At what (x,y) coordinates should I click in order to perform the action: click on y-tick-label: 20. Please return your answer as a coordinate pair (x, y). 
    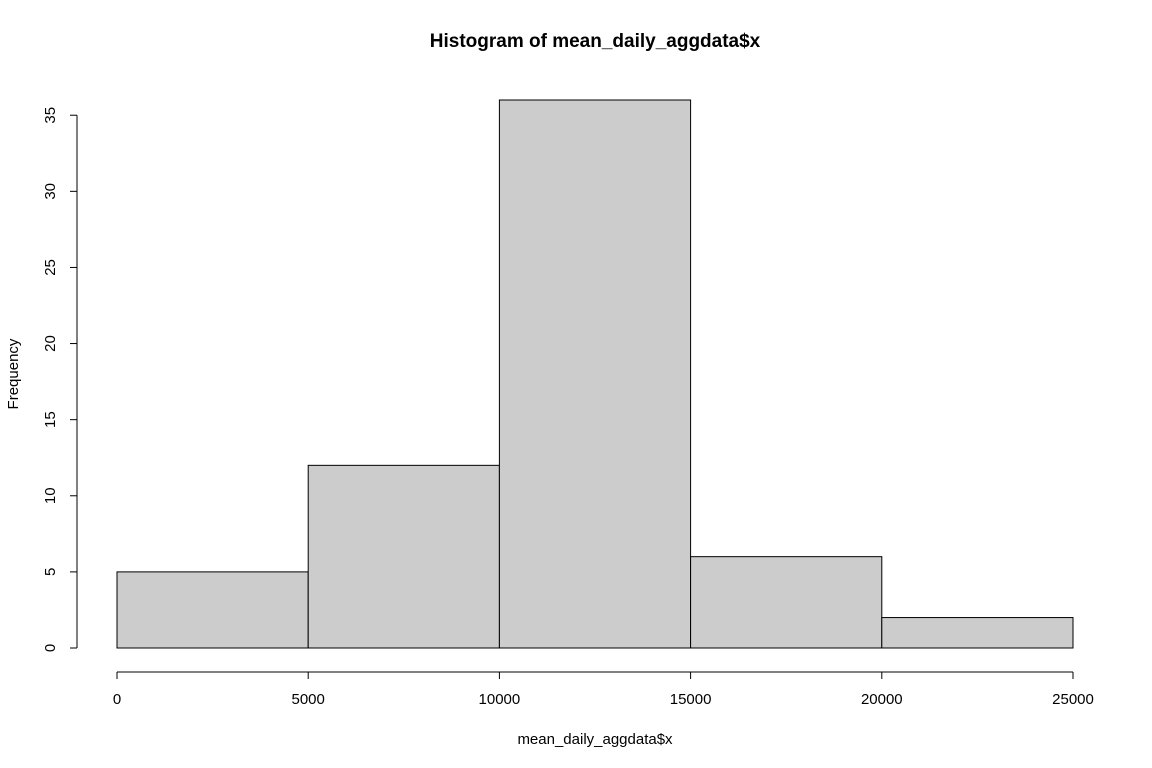
    Looking at the image, I should click on (50, 343).